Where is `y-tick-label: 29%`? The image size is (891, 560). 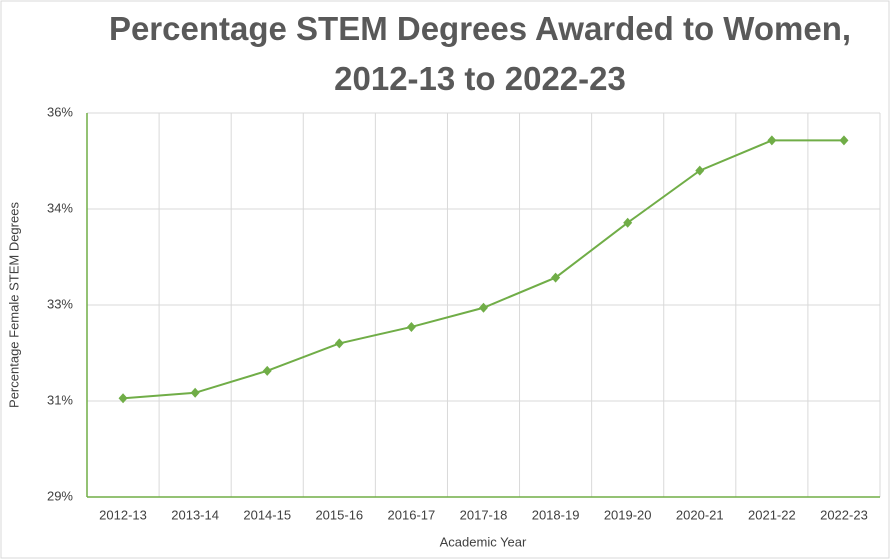 y-tick-label: 29% is located at coordinates (60, 495).